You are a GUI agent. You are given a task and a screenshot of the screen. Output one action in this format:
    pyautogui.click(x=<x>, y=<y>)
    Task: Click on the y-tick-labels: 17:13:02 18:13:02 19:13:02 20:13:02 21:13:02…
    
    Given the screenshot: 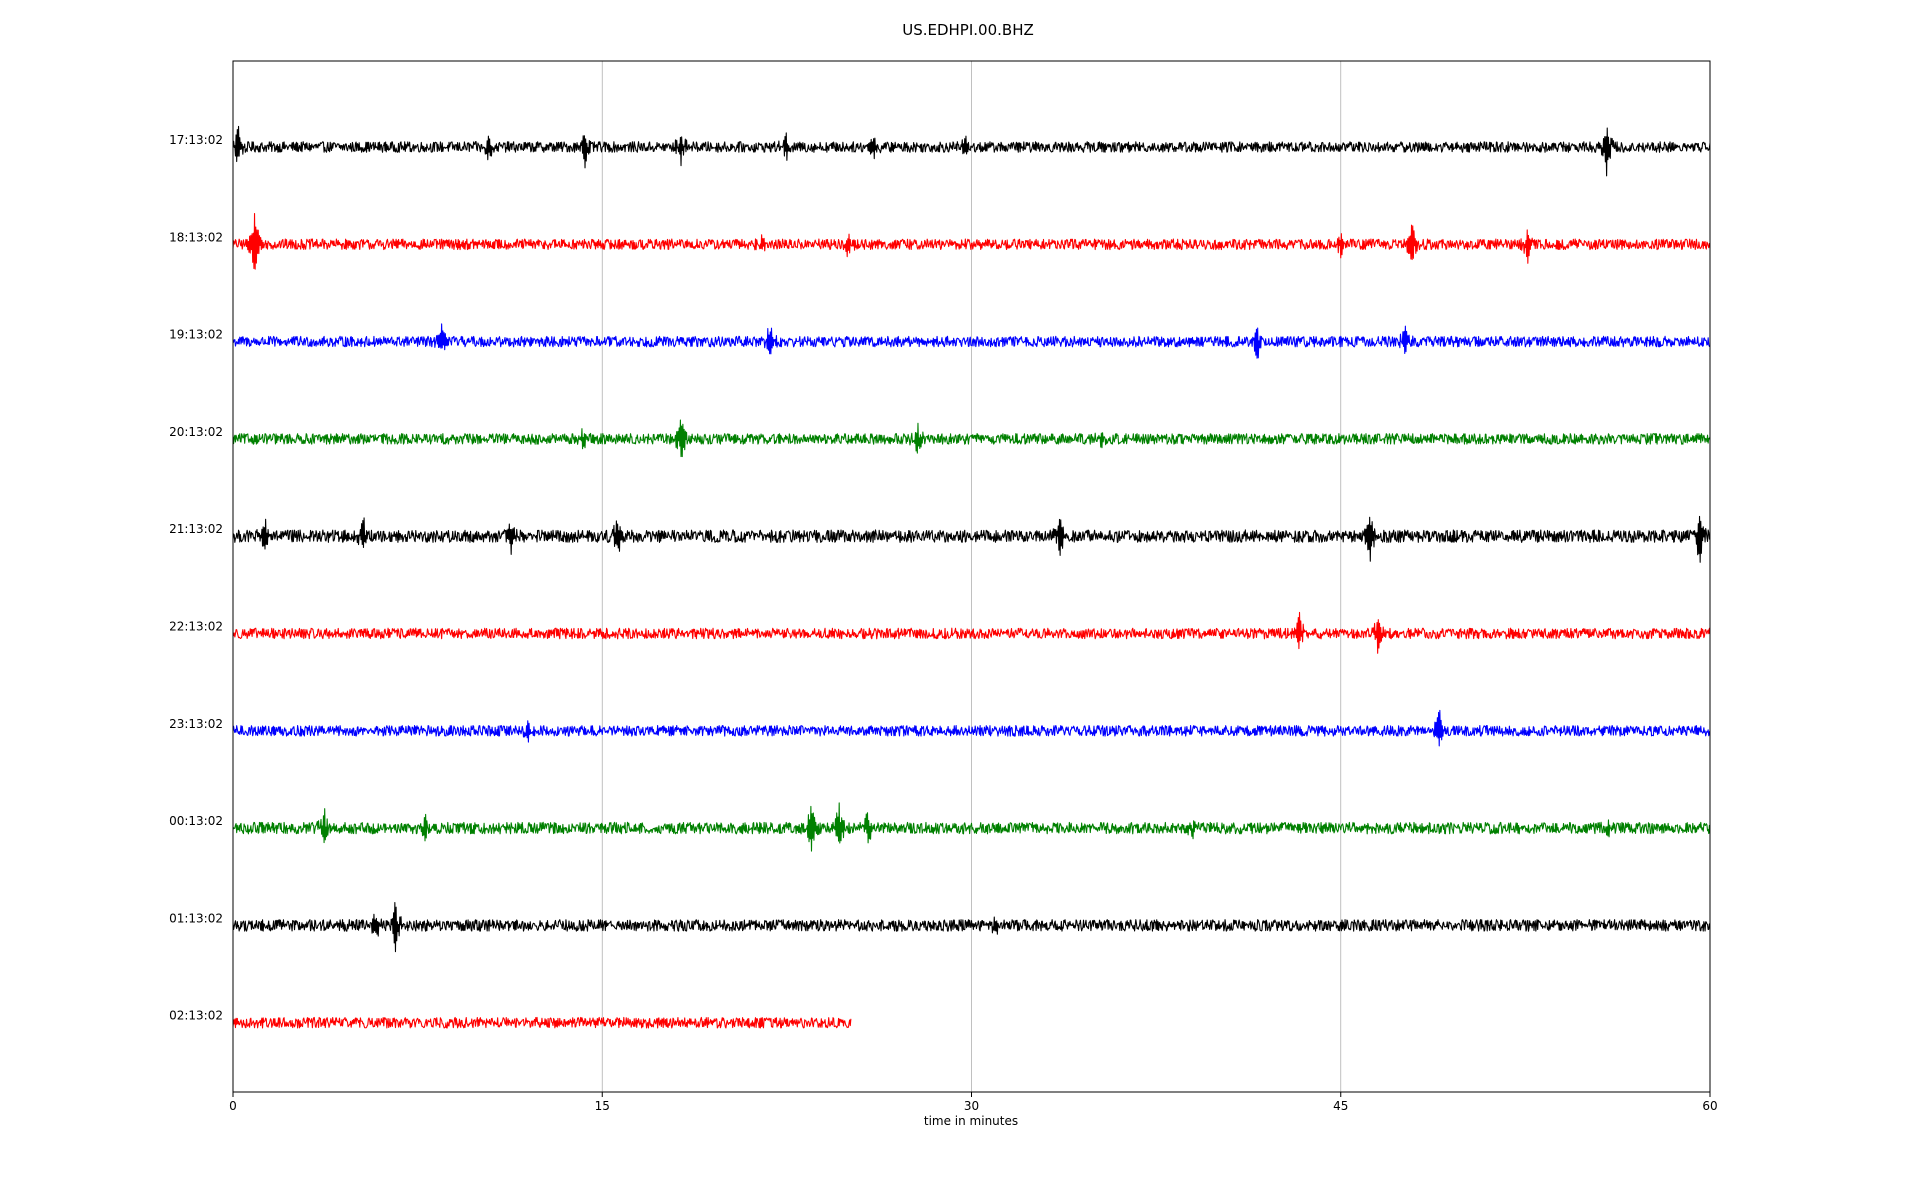 What is the action you would take?
    pyautogui.click(x=196, y=578)
    